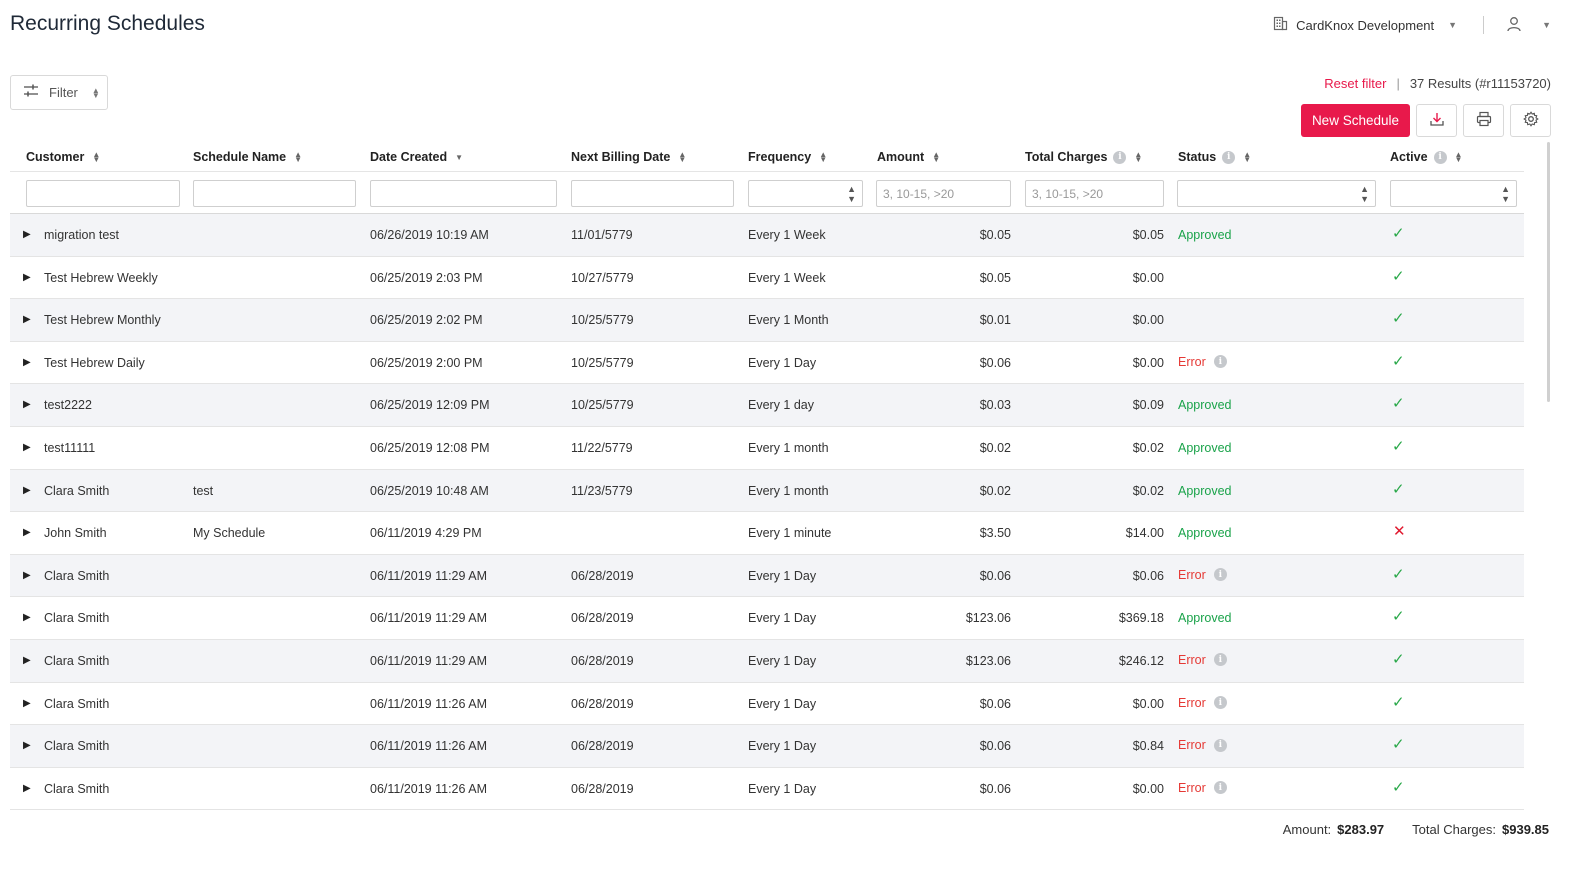  Describe the element at coordinates (788, 157) in the screenshot. I see `column-header-frequency: Frequency ▲ ▼` at that location.